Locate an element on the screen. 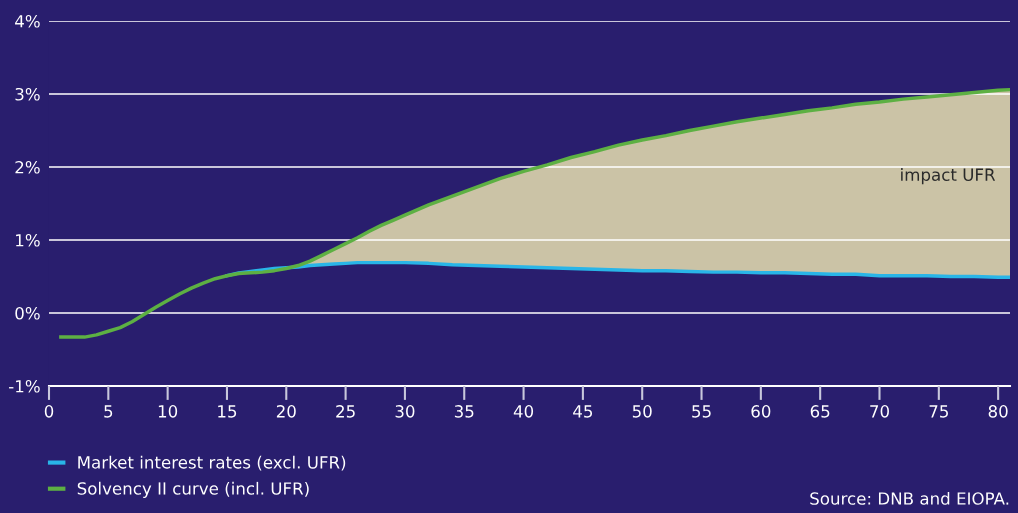  x-tick-label: 80 is located at coordinates (998, 411).